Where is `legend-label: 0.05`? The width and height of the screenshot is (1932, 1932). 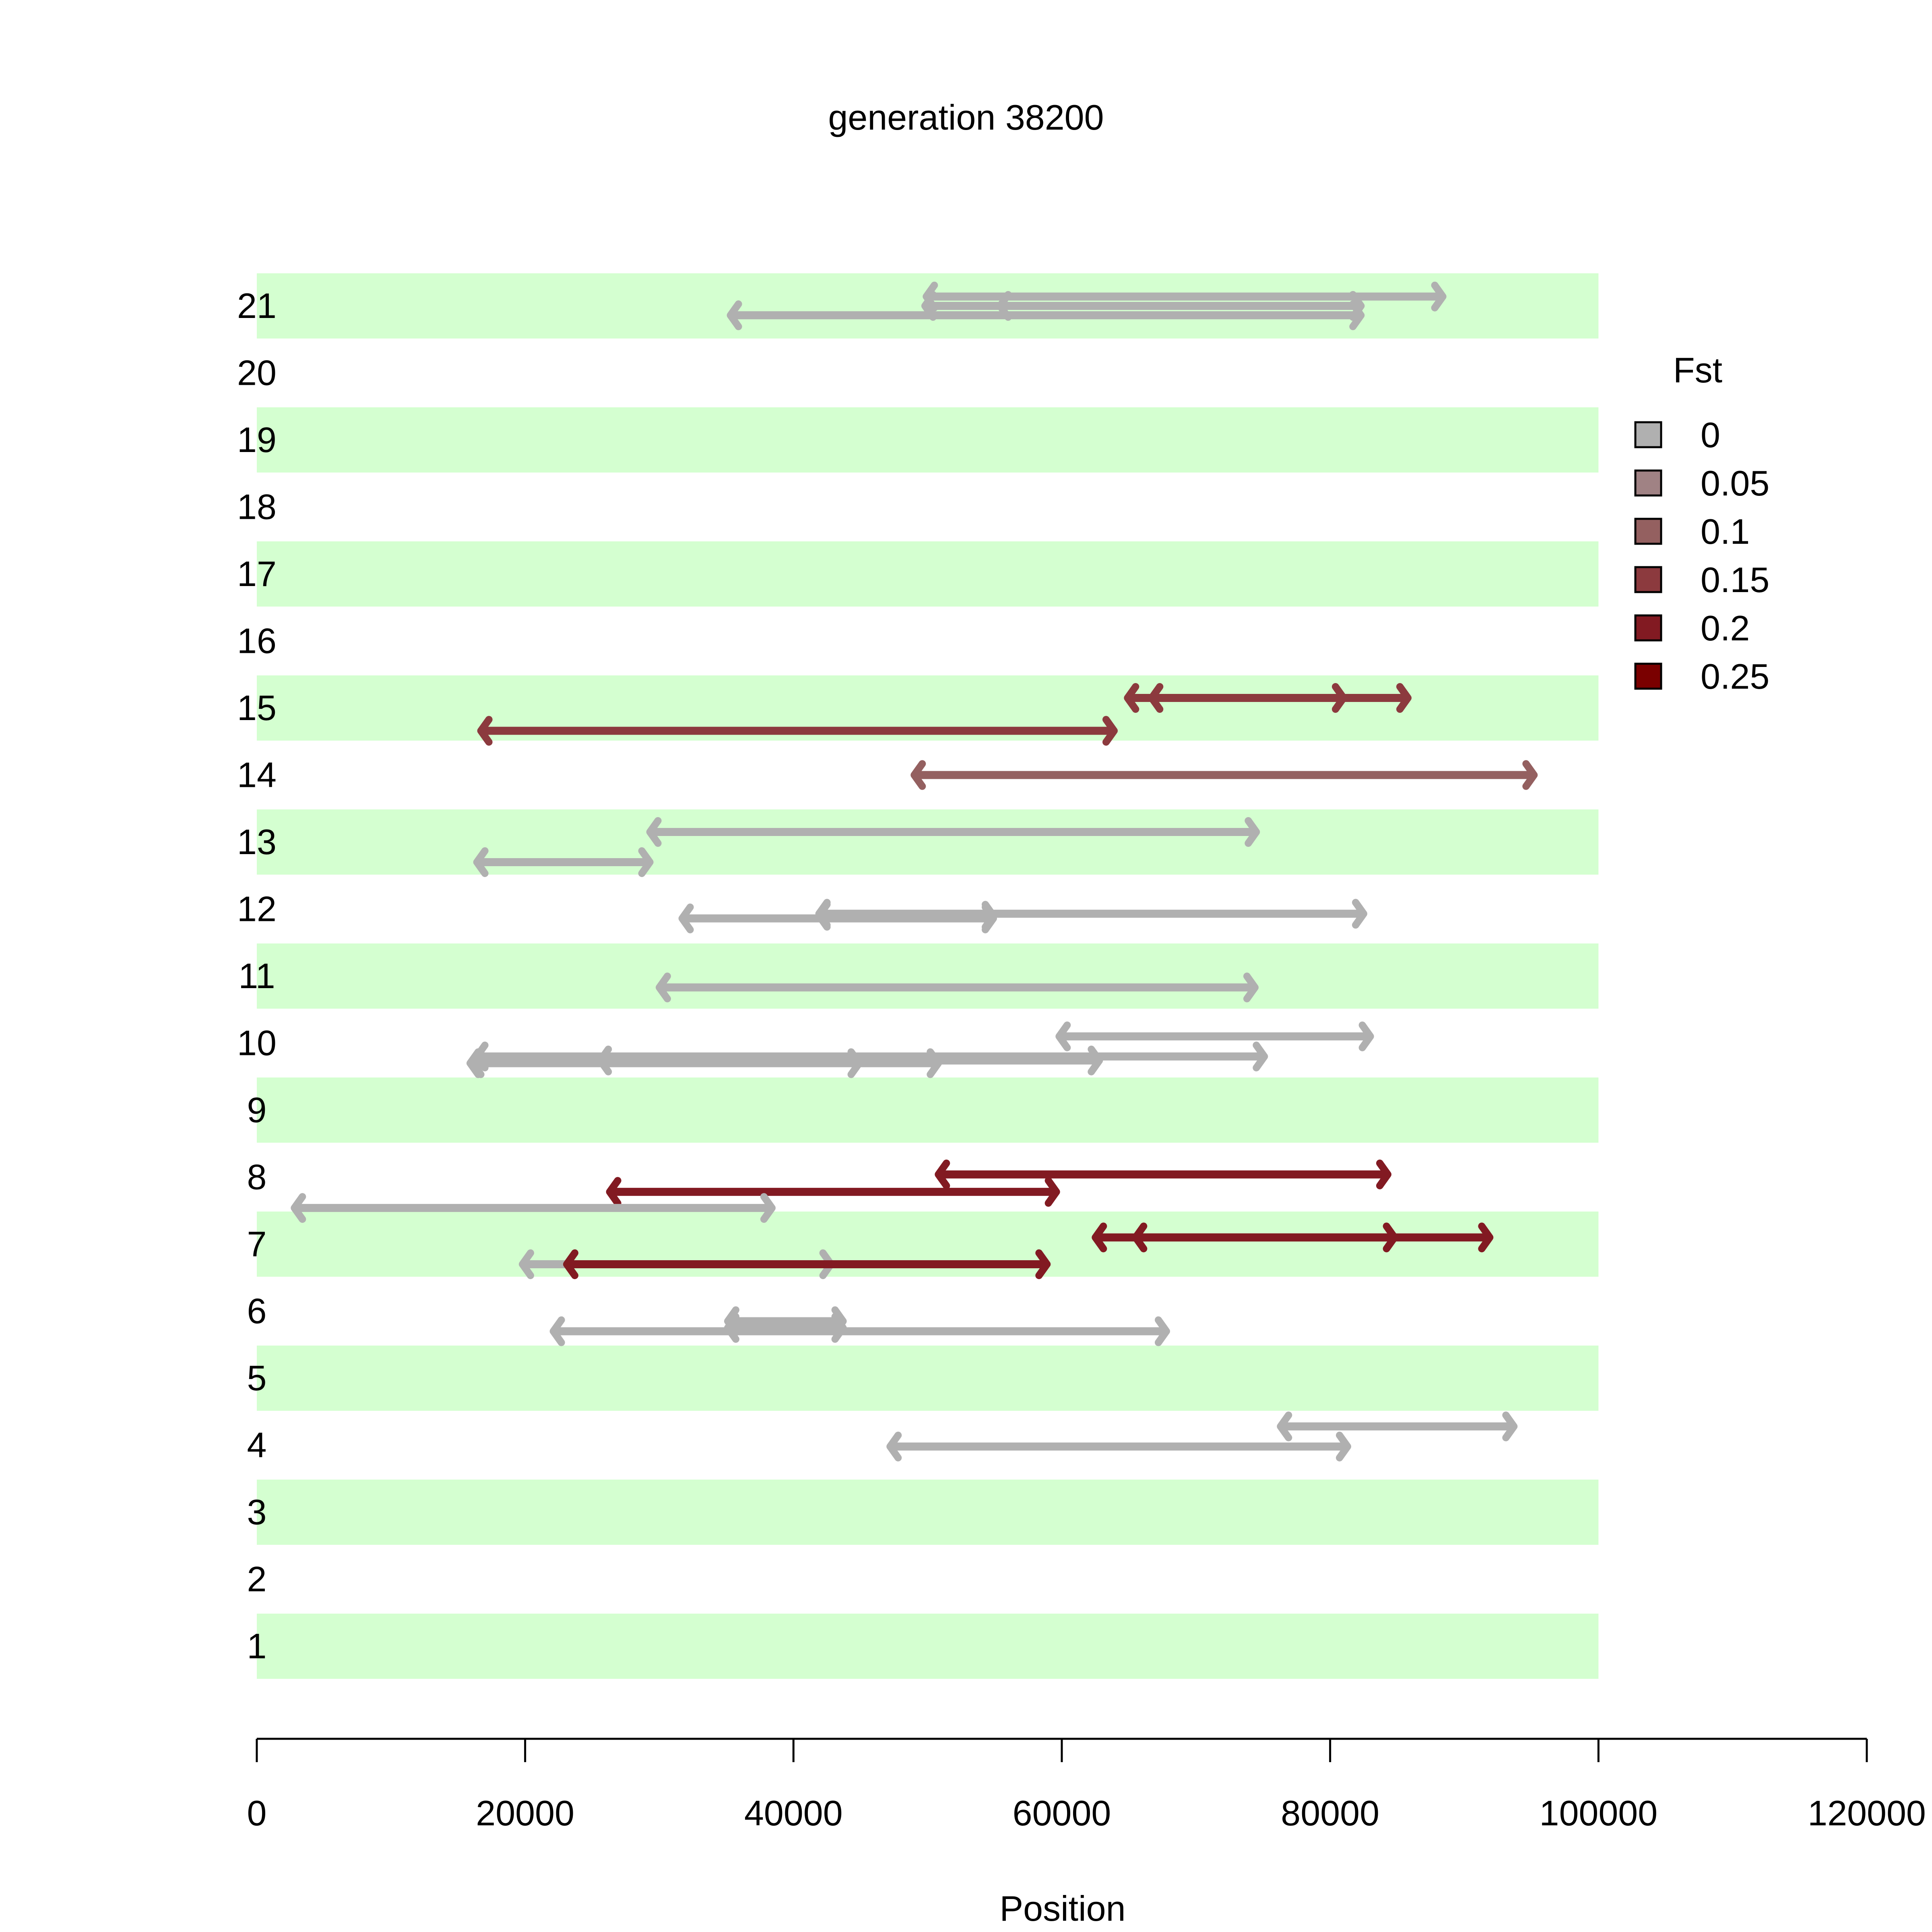
legend-label: 0.05 is located at coordinates (1735, 483).